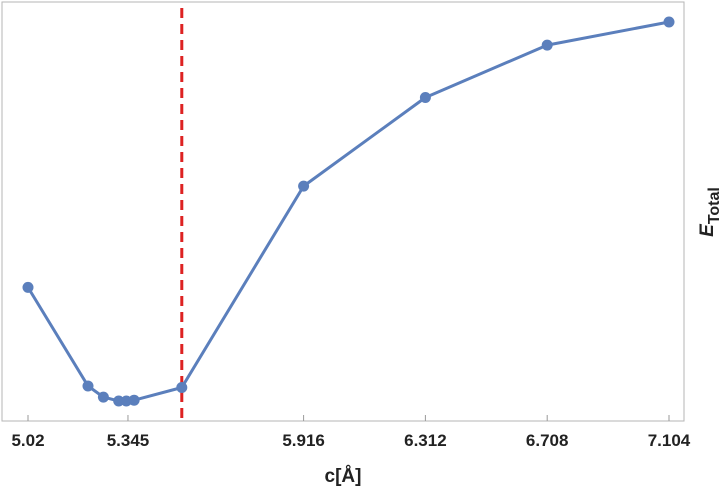  I want to click on x-tick-label: 5.916, so click(303, 440).